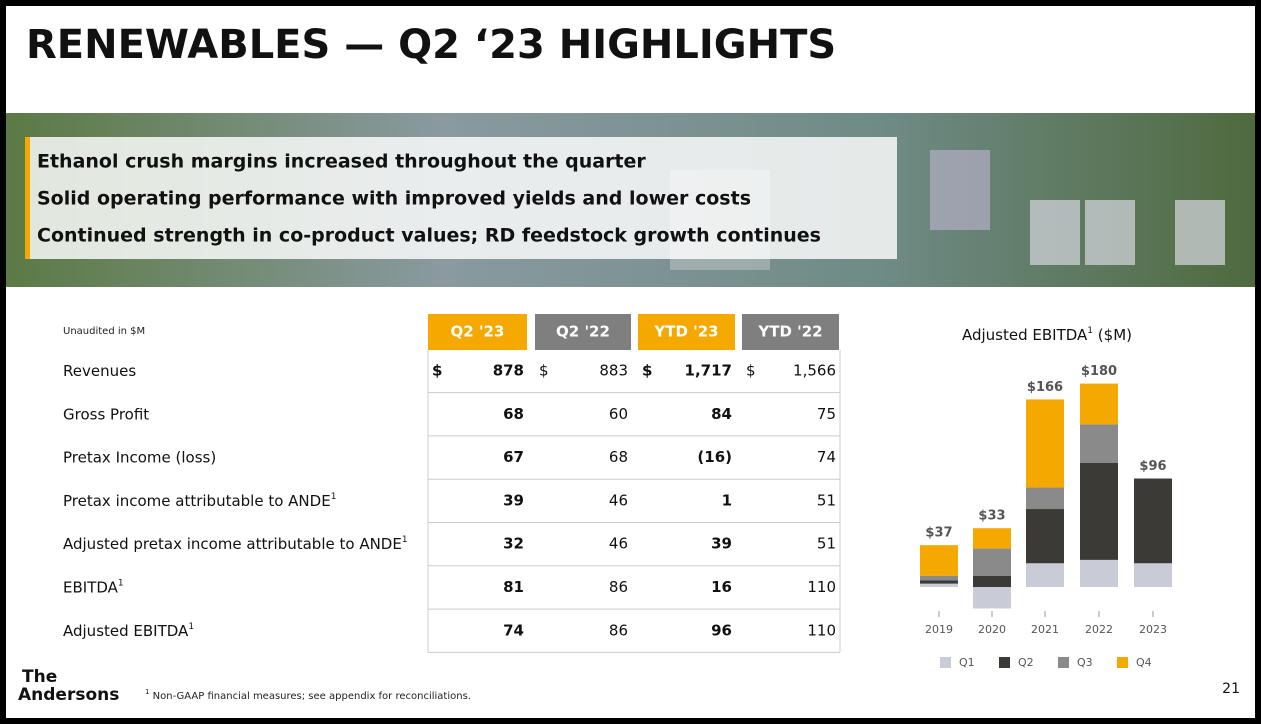 The width and height of the screenshot is (1261, 724). Describe the element at coordinates (992, 629) in the screenshot. I see `x-tick-label: 2020` at that location.